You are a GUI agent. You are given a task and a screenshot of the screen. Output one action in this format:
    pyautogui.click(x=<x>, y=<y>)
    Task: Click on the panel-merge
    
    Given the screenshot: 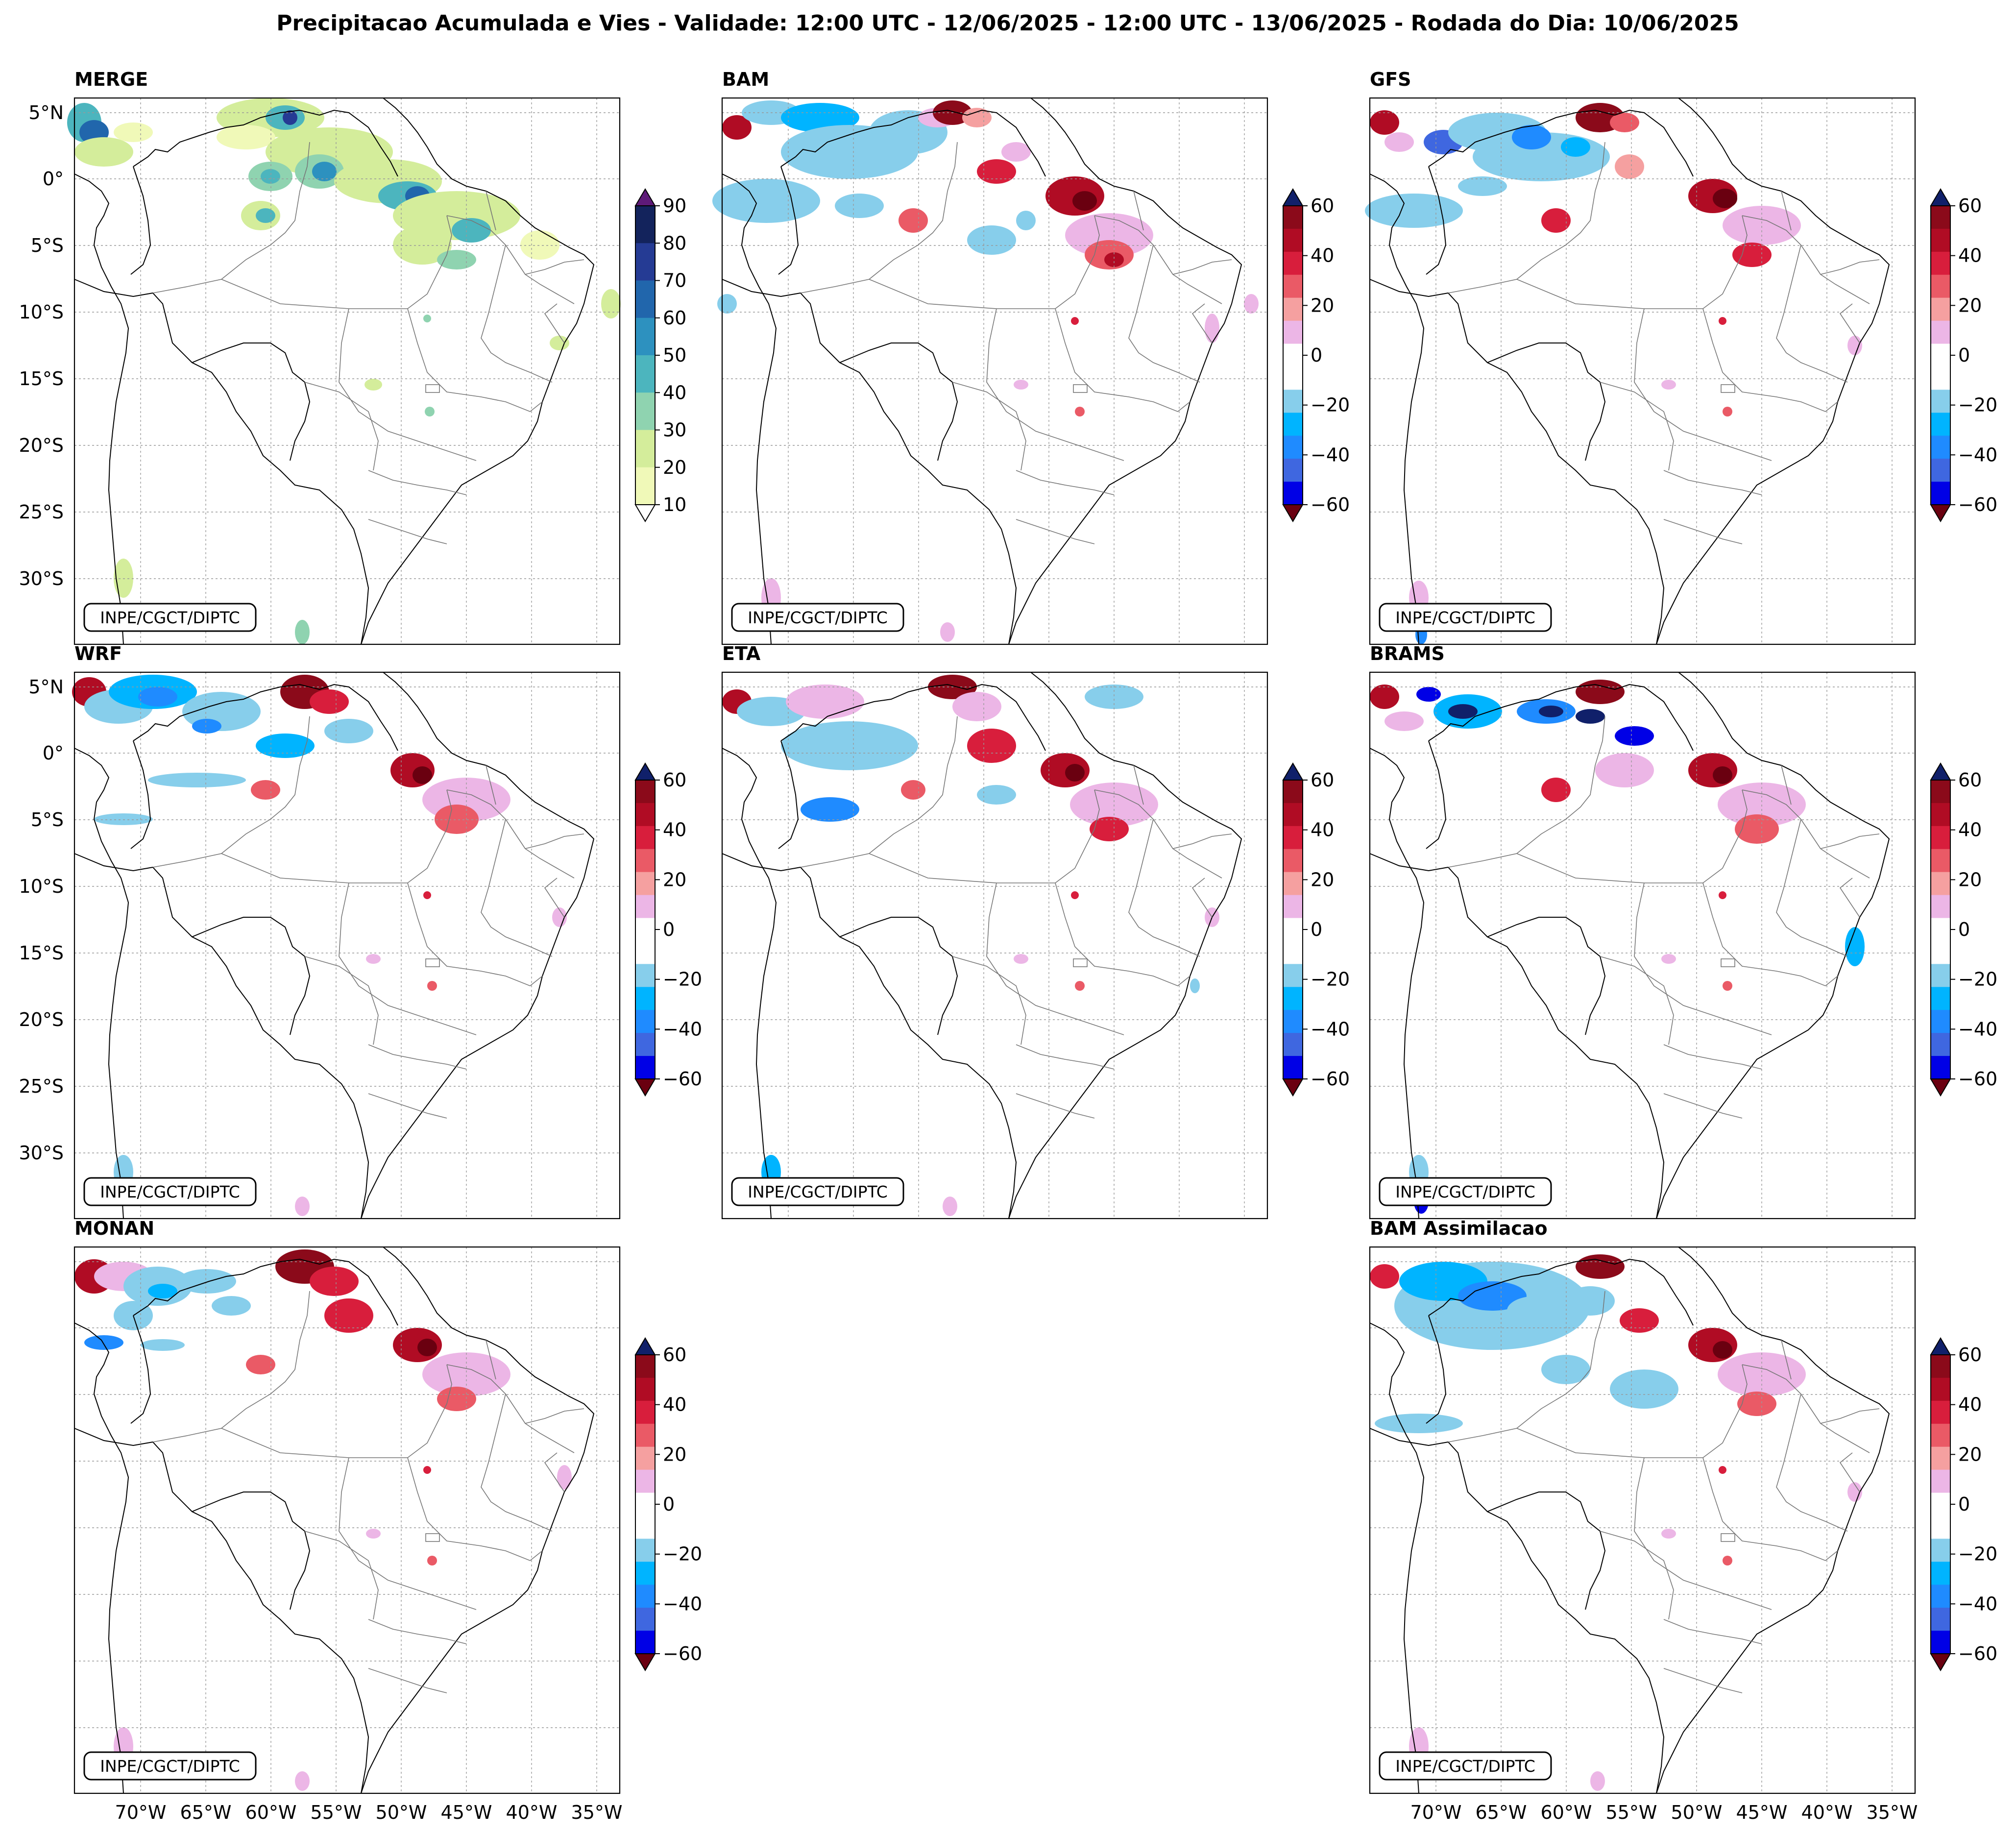 What is the action you would take?
    pyautogui.click(x=344, y=371)
    